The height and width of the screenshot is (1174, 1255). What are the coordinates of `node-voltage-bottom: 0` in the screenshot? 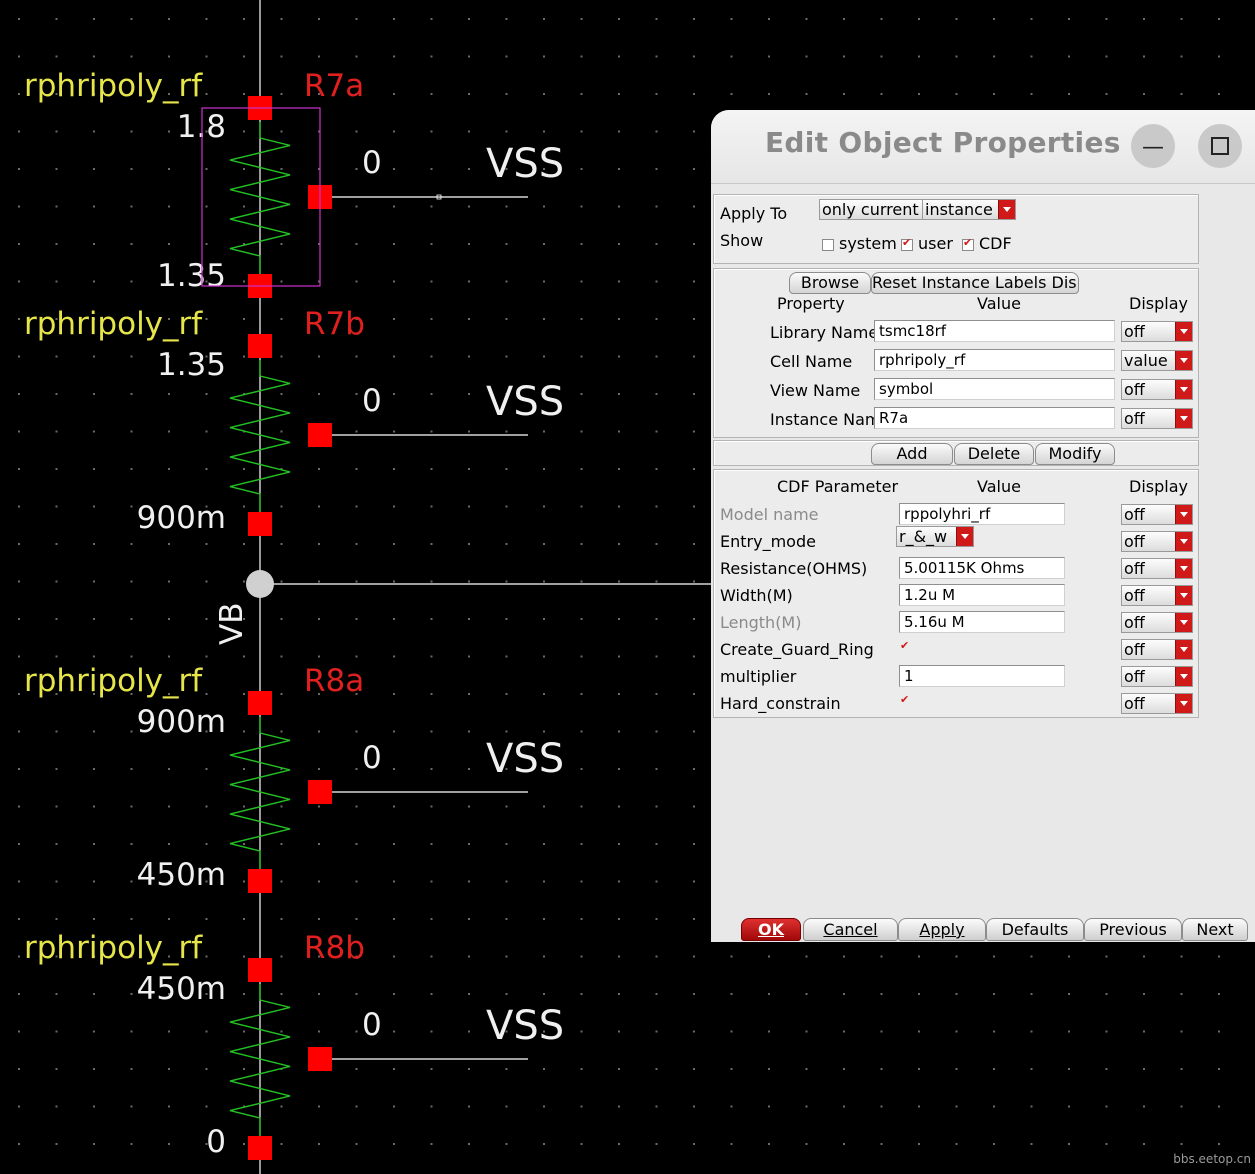 It's located at (216, 1142).